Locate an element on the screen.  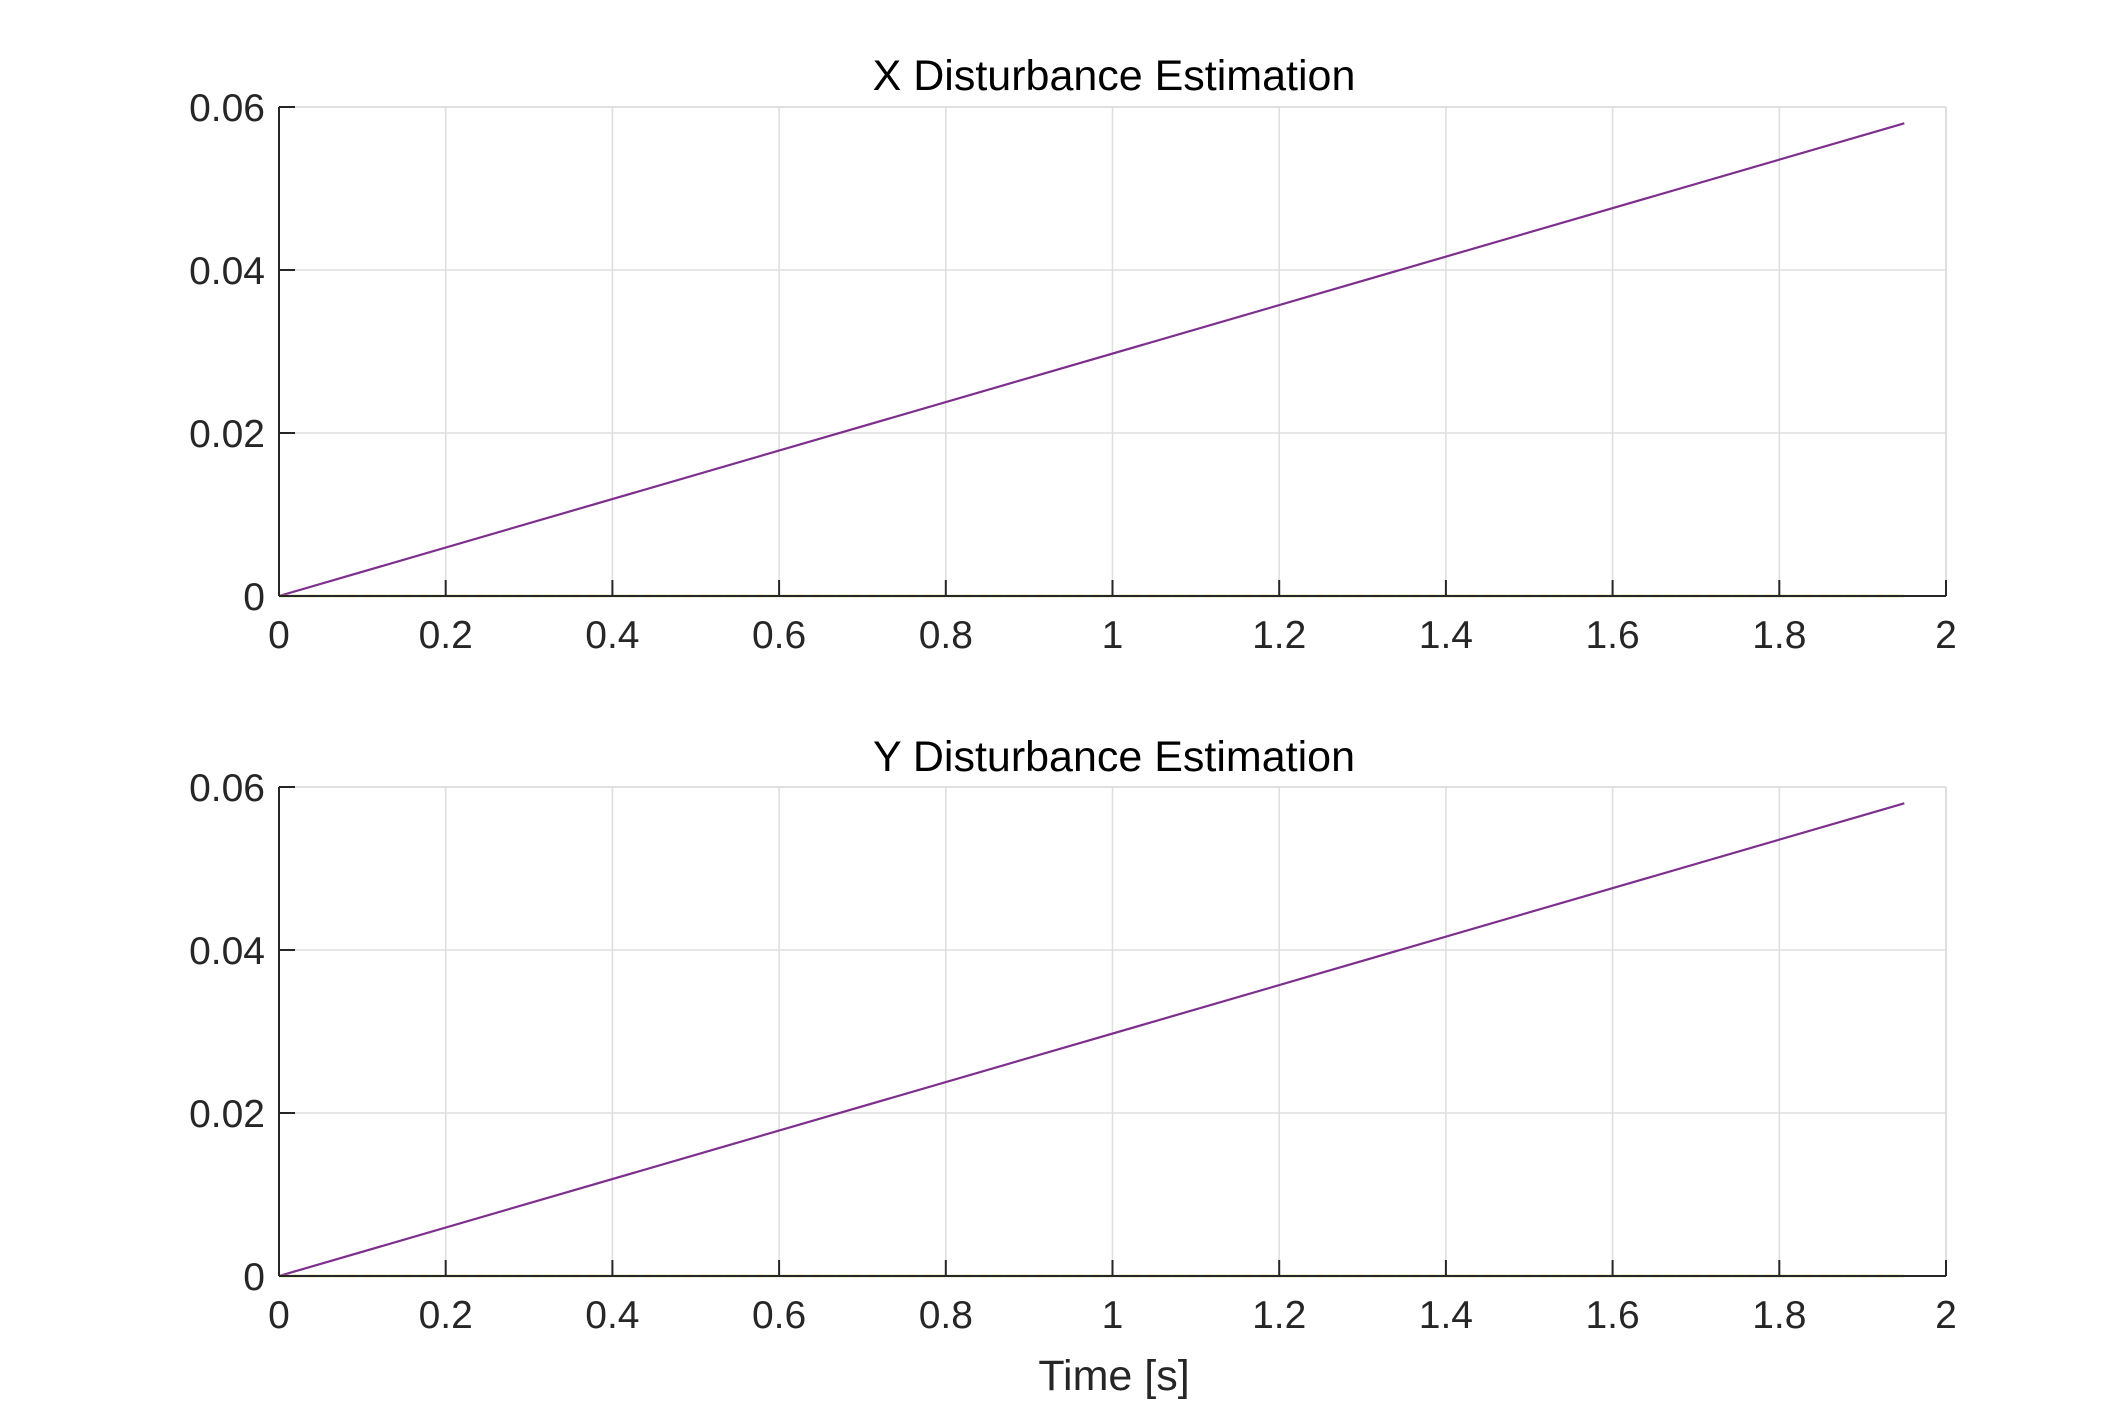
x-axis-label: Time [s] is located at coordinates (1113, 1376).